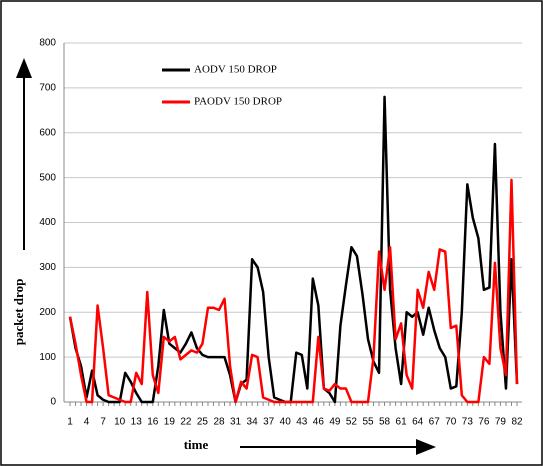 The width and height of the screenshot is (543, 466). I want to click on x-tick-label: 61, so click(402, 422).